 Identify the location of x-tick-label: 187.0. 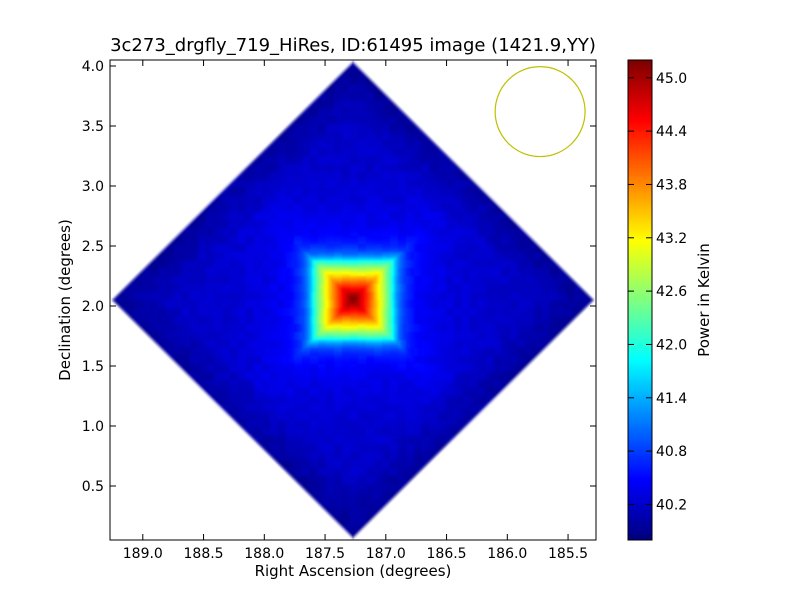
(386, 554).